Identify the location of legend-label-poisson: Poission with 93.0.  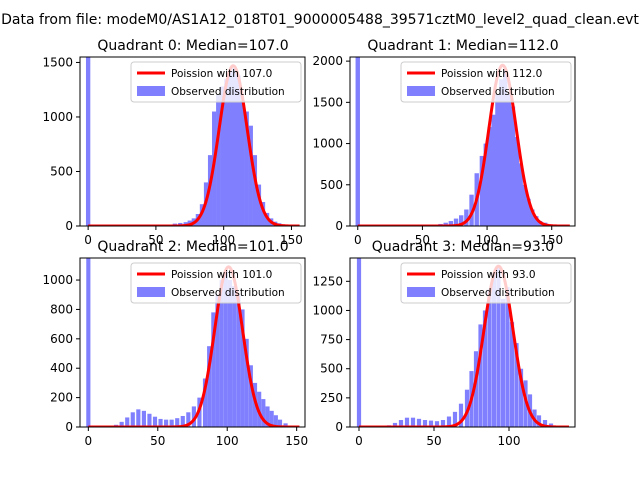
(488, 275).